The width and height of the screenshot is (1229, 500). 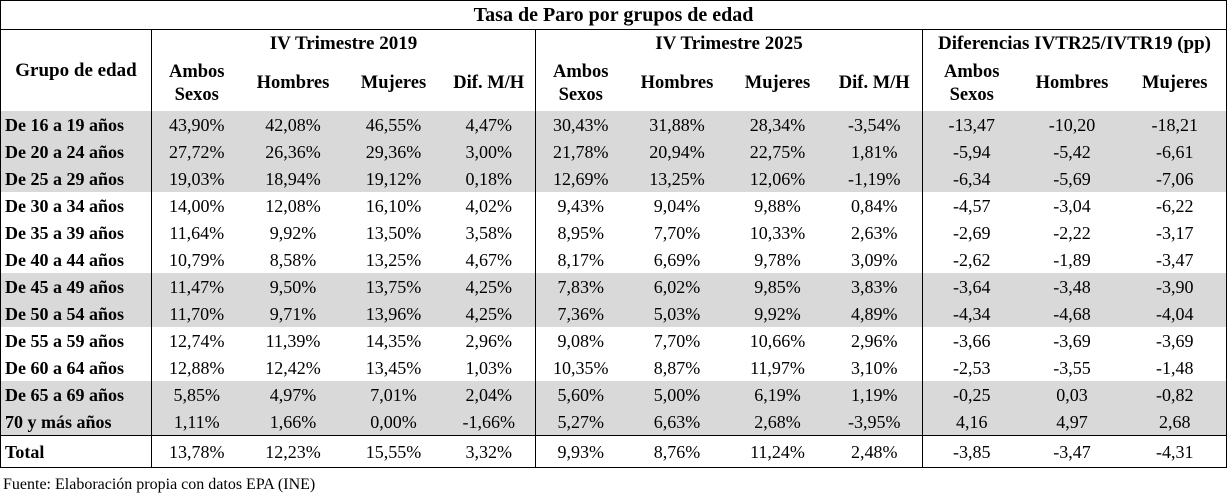 What do you see at coordinates (1175, 151) in the screenshot?
I see `table-cell: -6,61` at bounding box center [1175, 151].